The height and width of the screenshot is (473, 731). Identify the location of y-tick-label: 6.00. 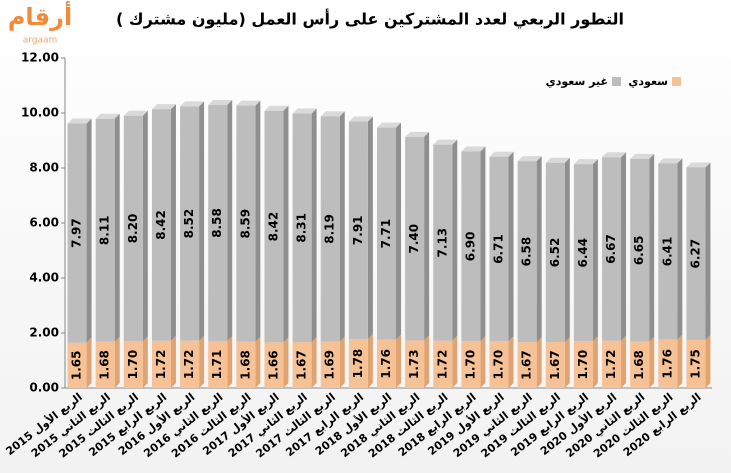
(44, 223).